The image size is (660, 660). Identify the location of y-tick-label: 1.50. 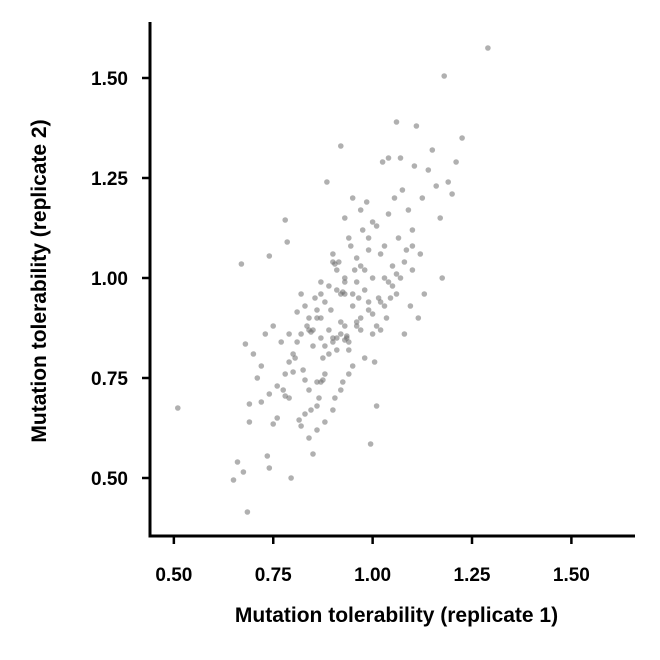
(109, 79).